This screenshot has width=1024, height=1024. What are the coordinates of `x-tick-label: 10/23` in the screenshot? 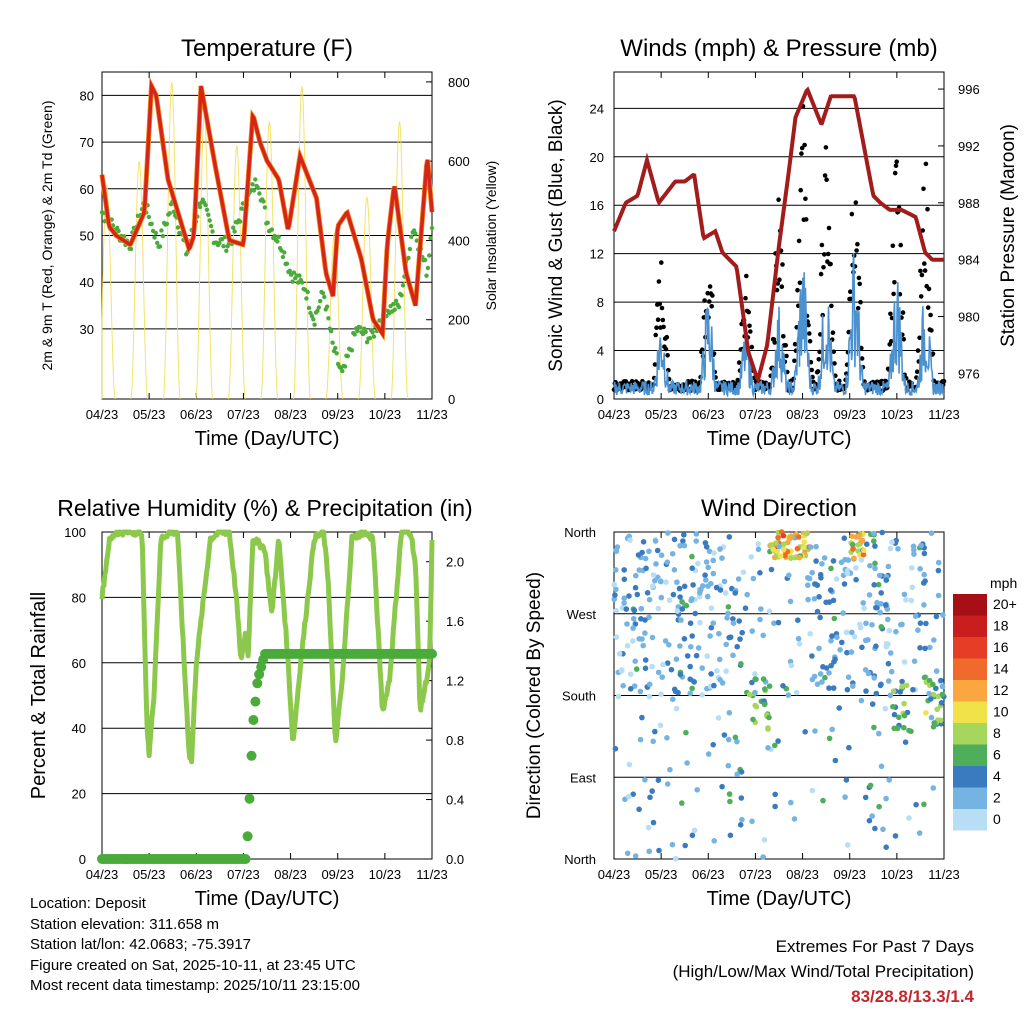 It's located at (897, 414).